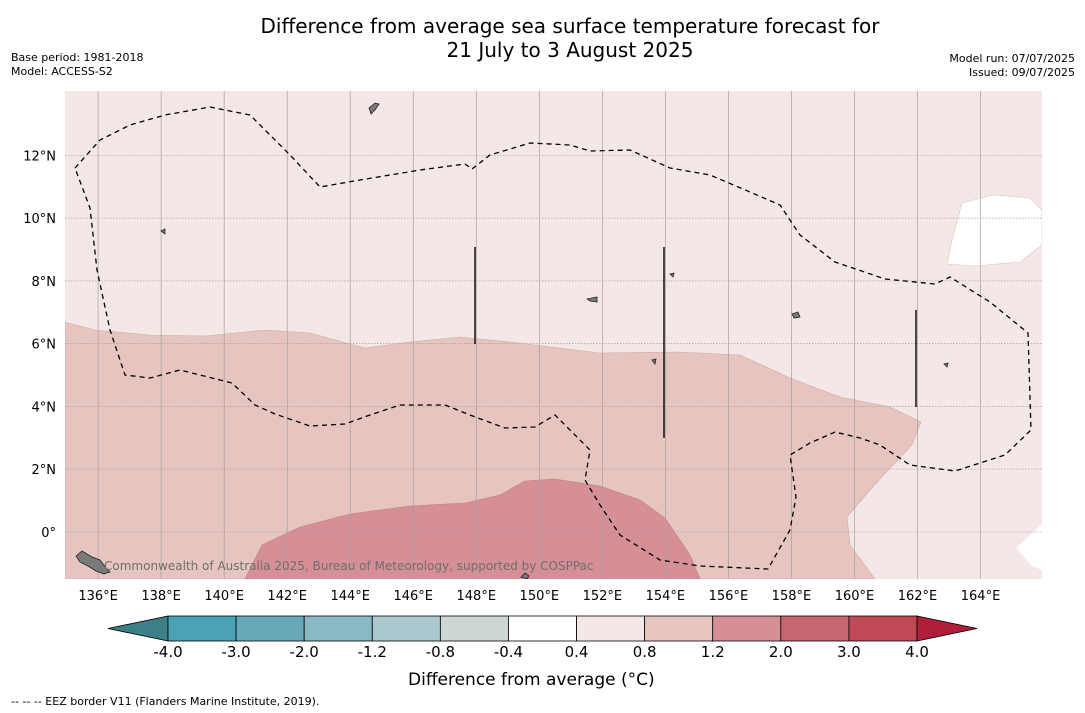 The width and height of the screenshot is (1085, 713). Describe the element at coordinates (666, 596) in the screenshot. I see `longitude-label: 154°E` at that location.